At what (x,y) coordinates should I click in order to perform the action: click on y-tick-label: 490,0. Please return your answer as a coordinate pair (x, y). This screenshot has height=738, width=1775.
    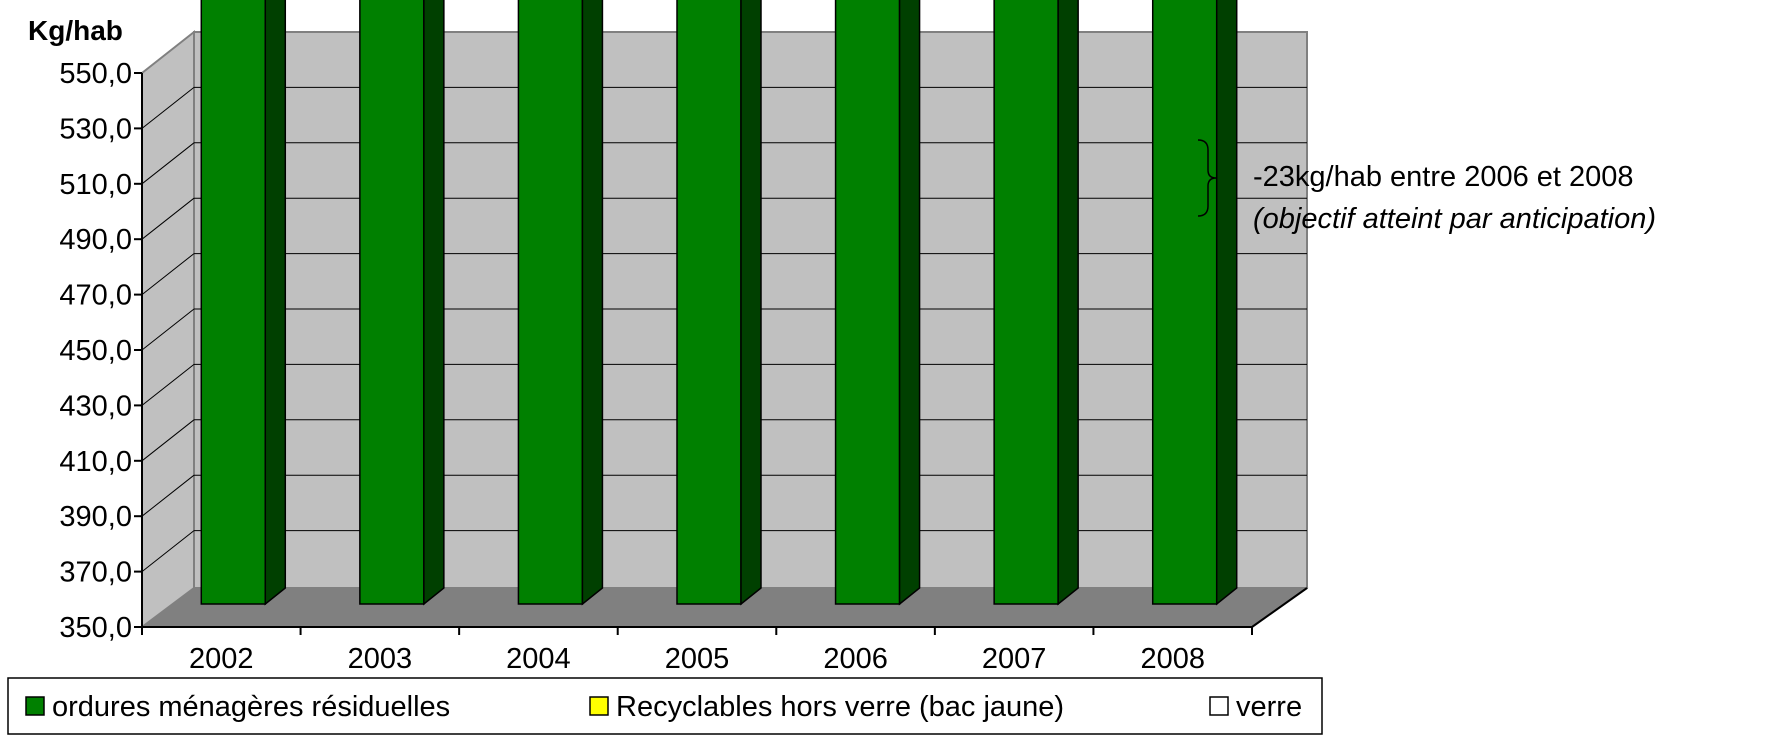
    Looking at the image, I should click on (95, 240).